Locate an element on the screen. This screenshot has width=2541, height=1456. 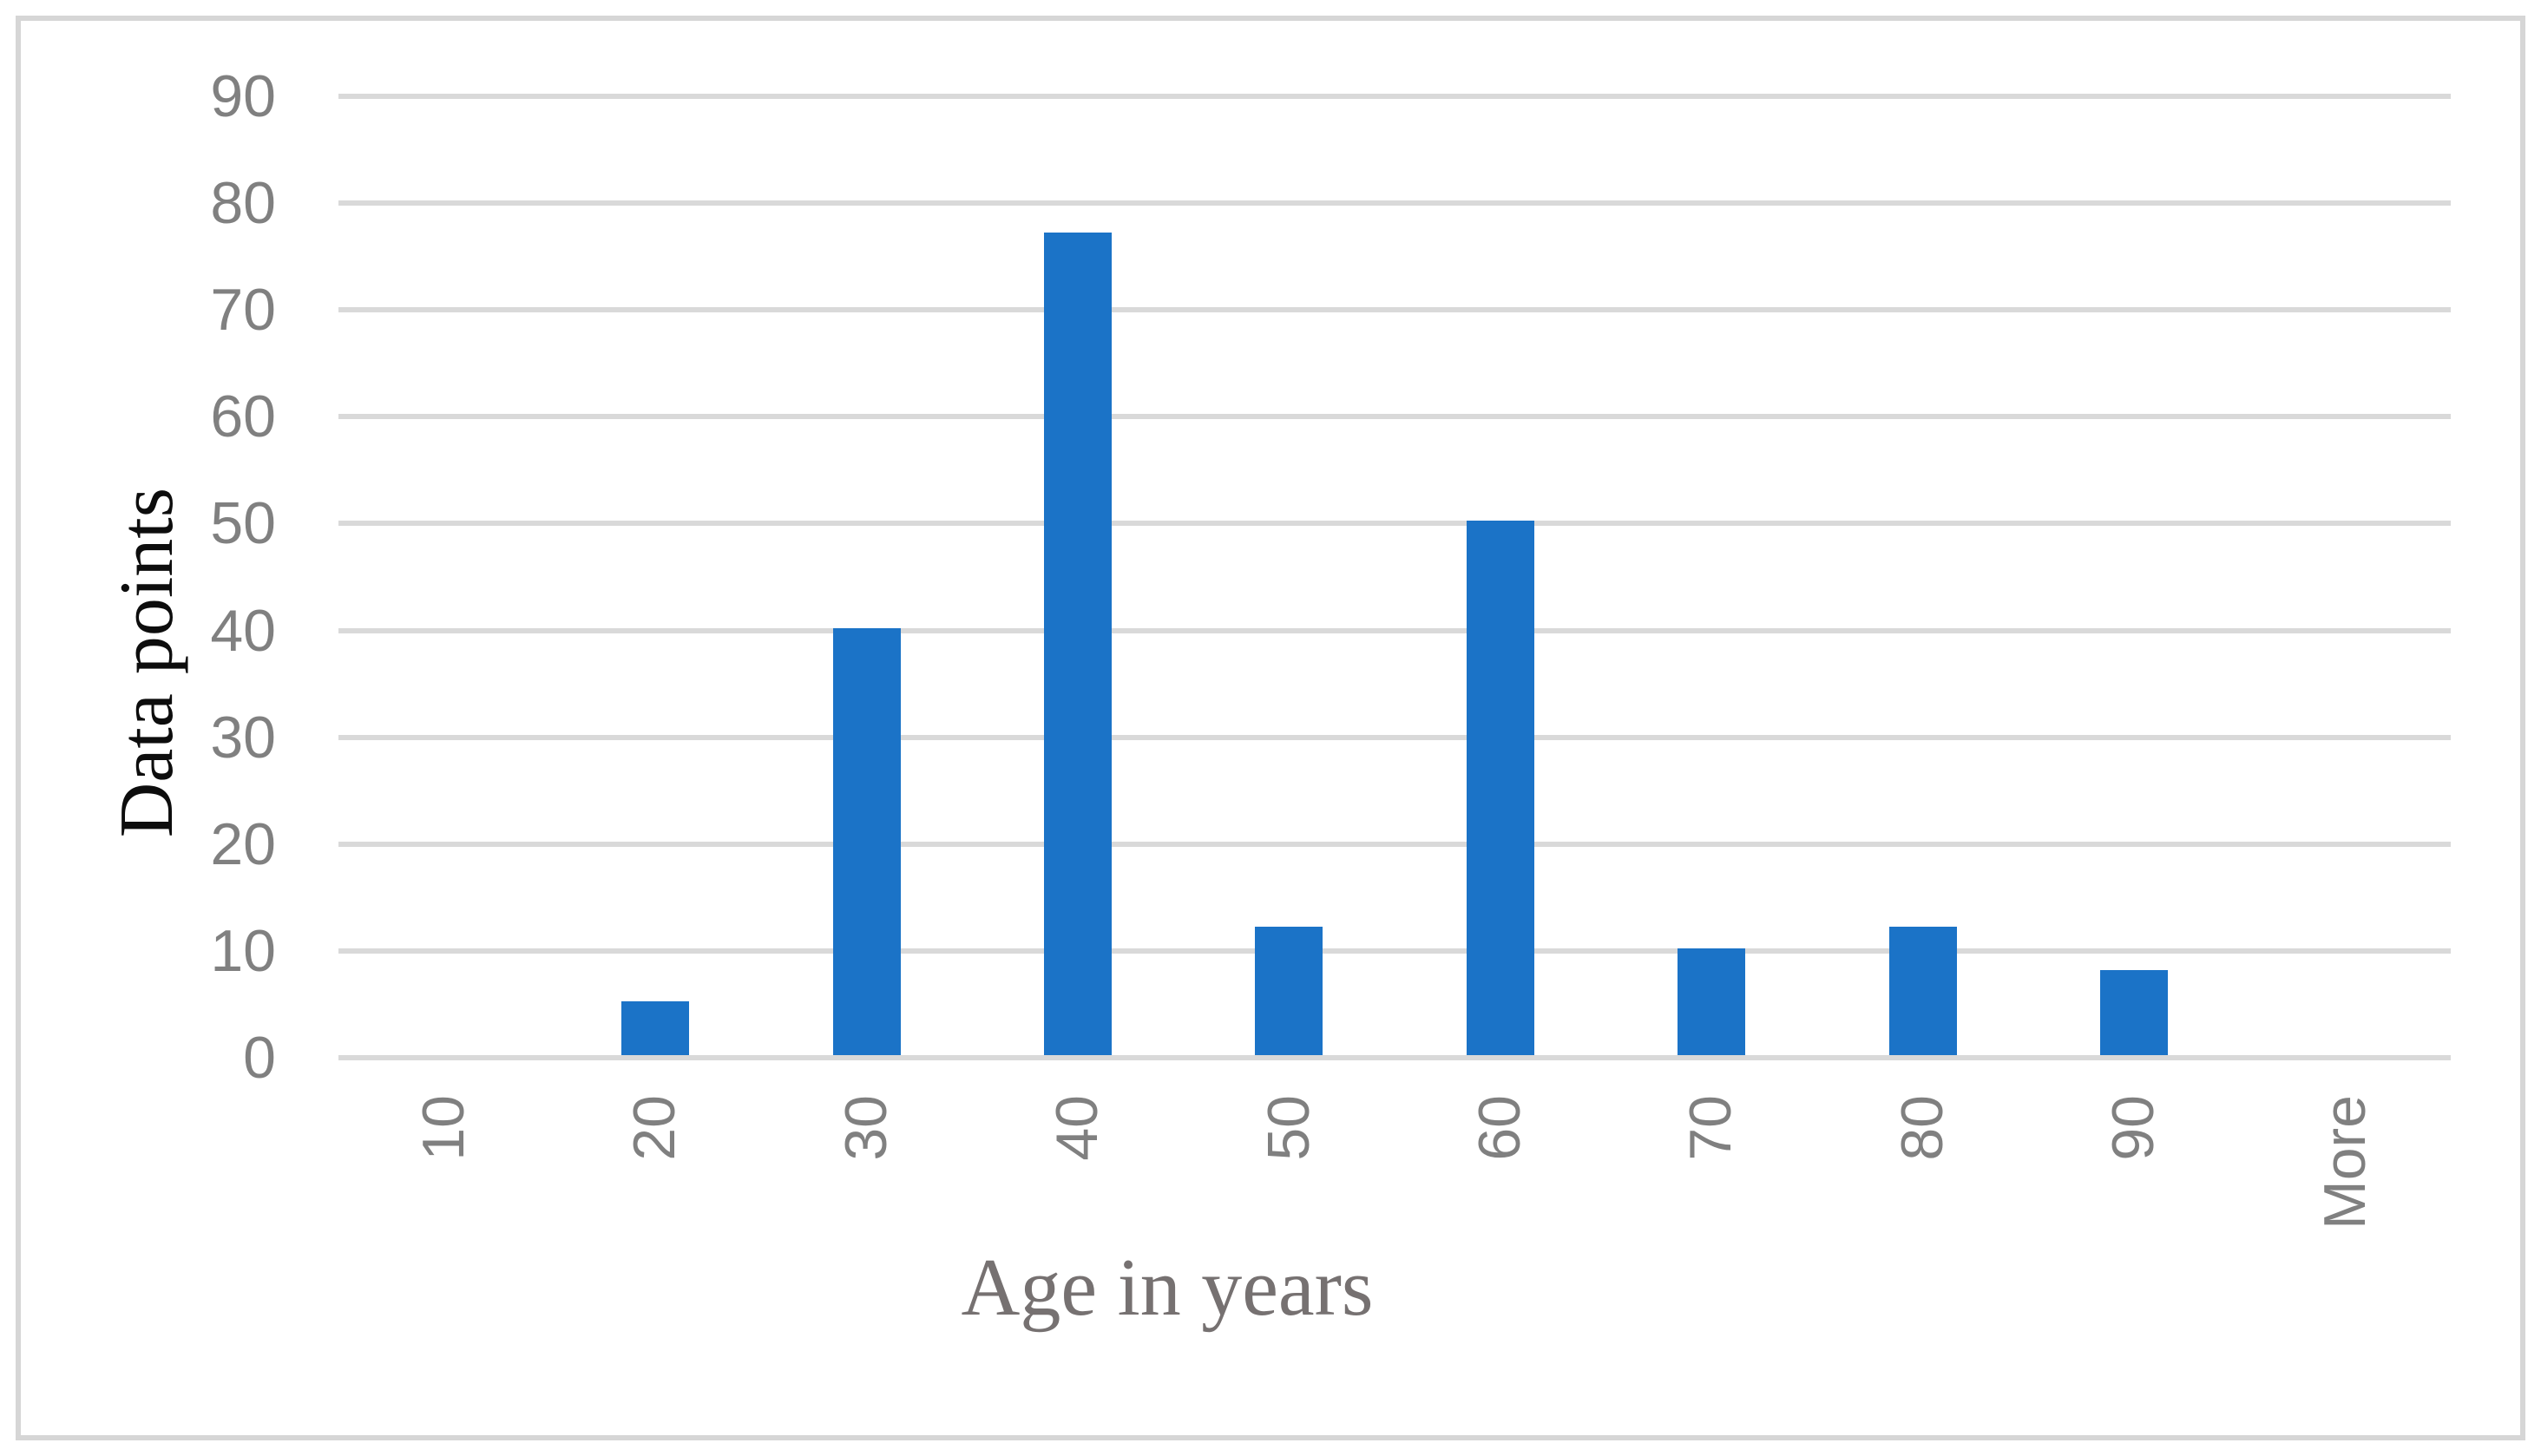
y-axis-title: Data points is located at coordinates (147, 663).